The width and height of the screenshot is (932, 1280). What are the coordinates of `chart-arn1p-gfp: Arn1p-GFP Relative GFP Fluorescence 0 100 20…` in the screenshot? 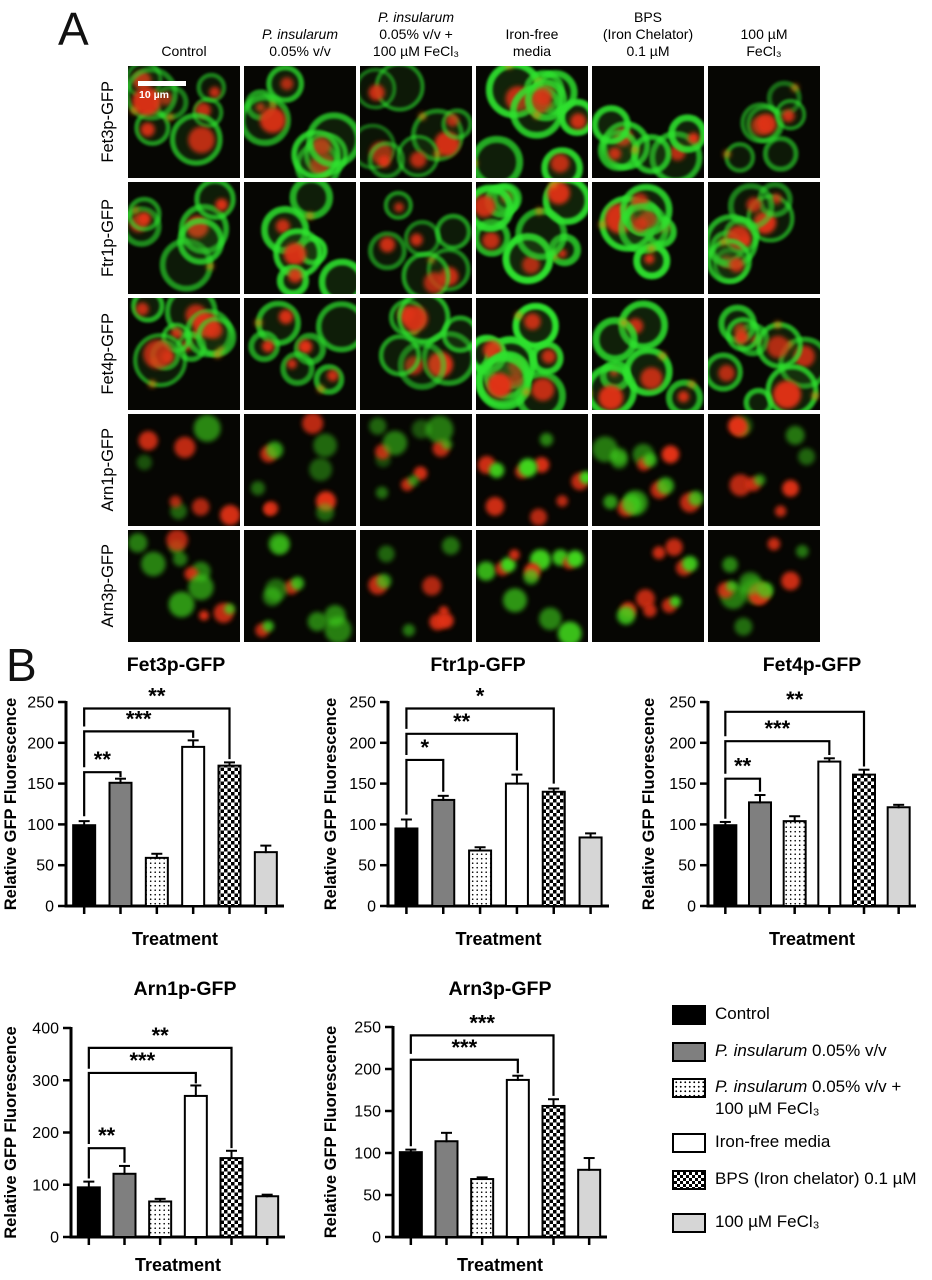 It's located at (143, 1126).